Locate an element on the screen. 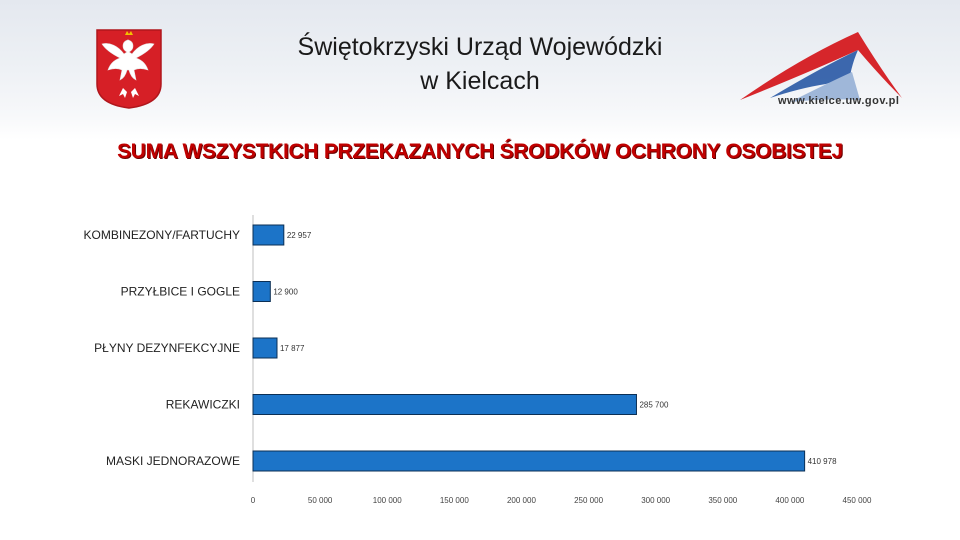  x-tick-label: 400 000 is located at coordinates (789, 500).